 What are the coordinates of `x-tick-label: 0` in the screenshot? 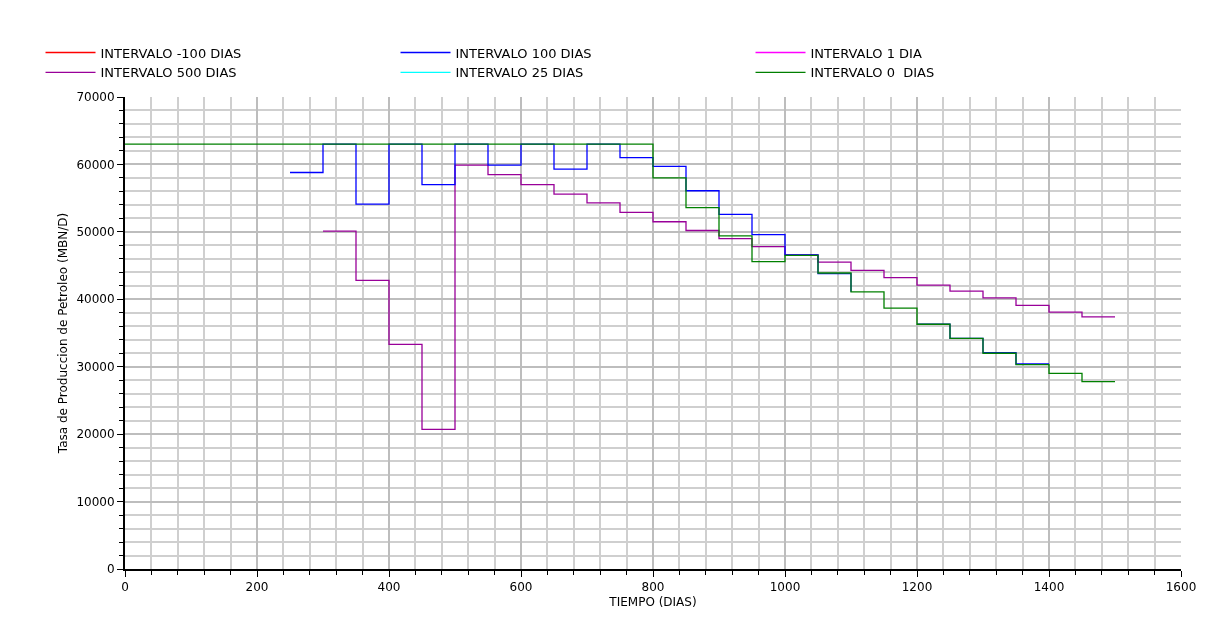 It's located at (125, 587).